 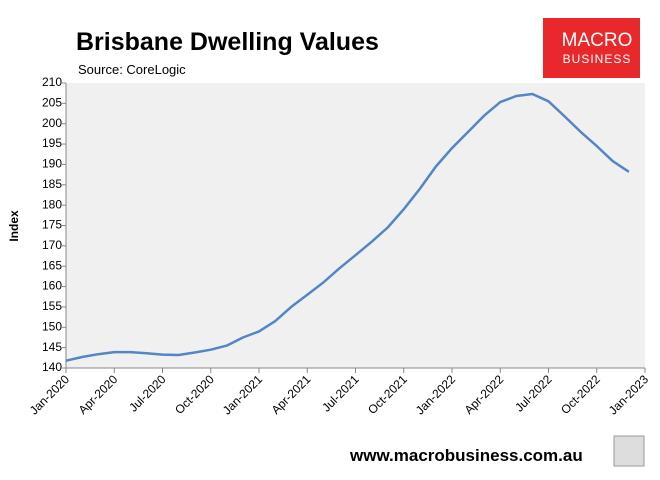 I want to click on y-tick-label: 185, so click(x=52, y=184).